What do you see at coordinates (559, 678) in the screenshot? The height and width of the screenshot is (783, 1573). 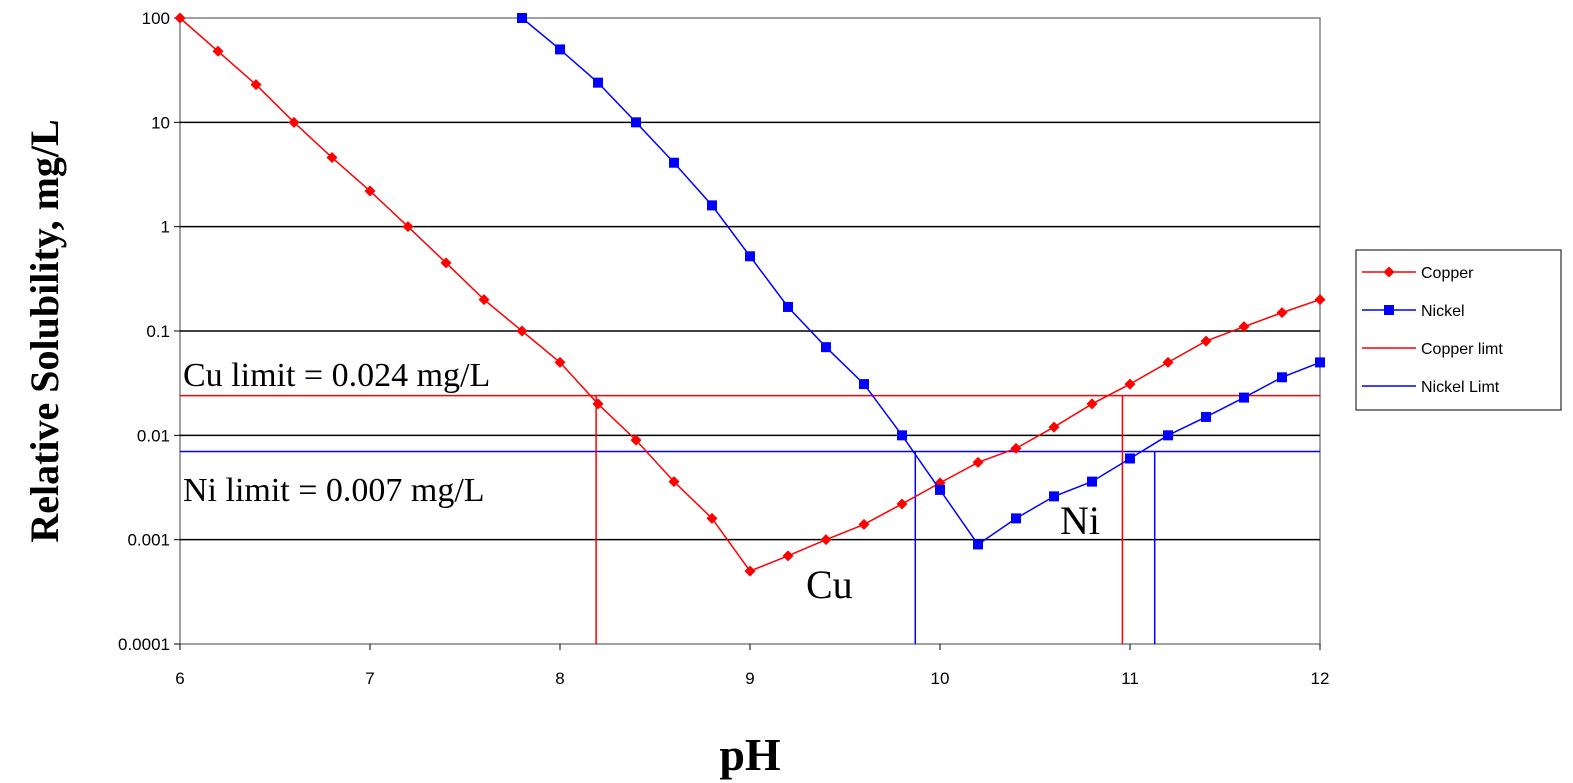 I see `x-tick-label: 8` at bounding box center [559, 678].